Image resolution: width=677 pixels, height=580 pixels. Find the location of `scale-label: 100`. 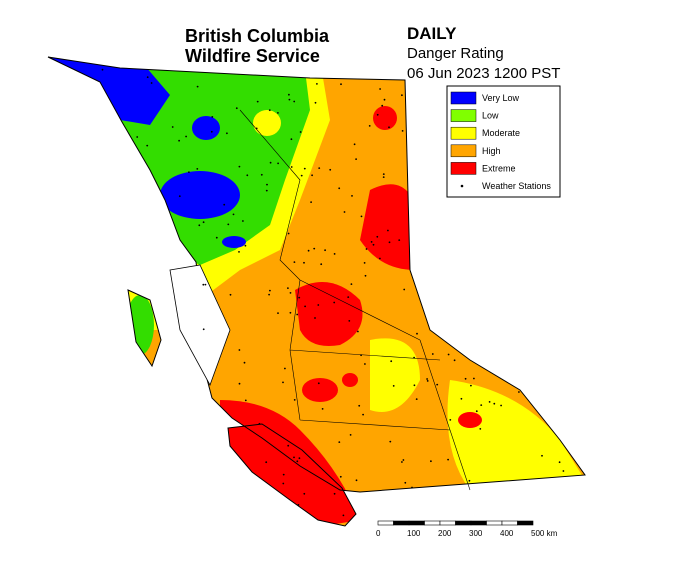

scale-label: 100 is located at coordinates (414, 533).